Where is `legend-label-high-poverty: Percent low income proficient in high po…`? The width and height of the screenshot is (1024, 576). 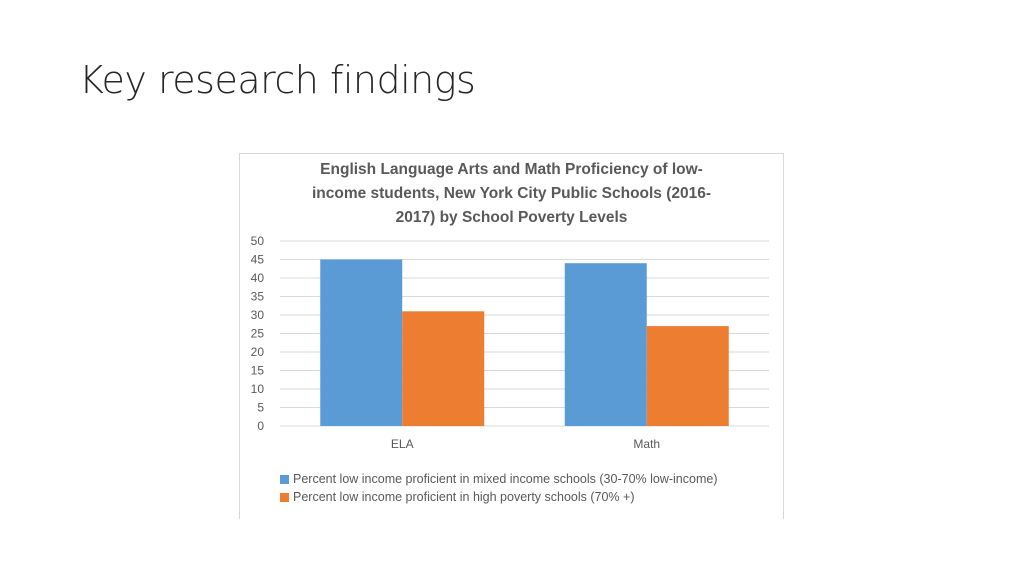 legend-label-high-poverty: Percent low income proficient in high po… is located at coordinates (464, 497).